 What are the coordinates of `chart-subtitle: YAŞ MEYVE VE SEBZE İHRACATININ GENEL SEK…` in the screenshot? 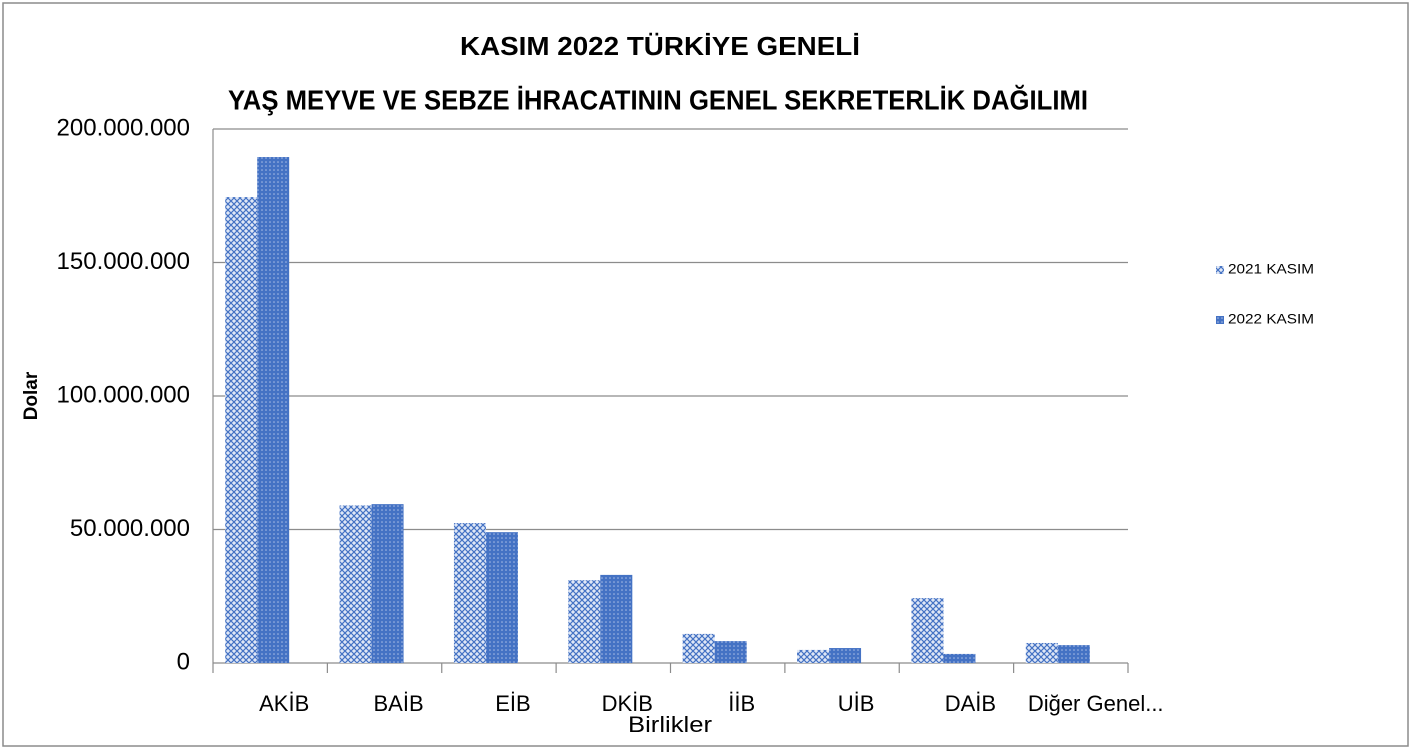 It's located at (658, 99).